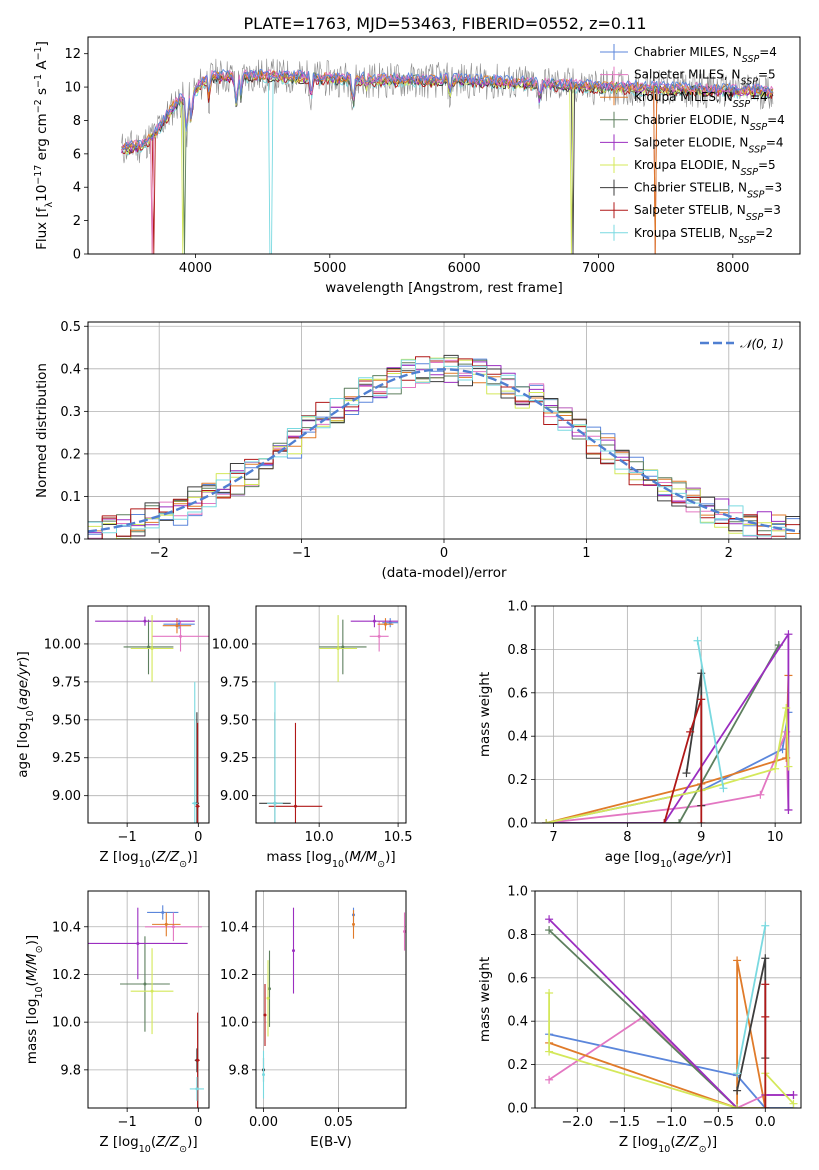 The height and width of the screenshot is (1170, 819). I want to click on label-part: Chabrier STELIB,, so click(686, 188).